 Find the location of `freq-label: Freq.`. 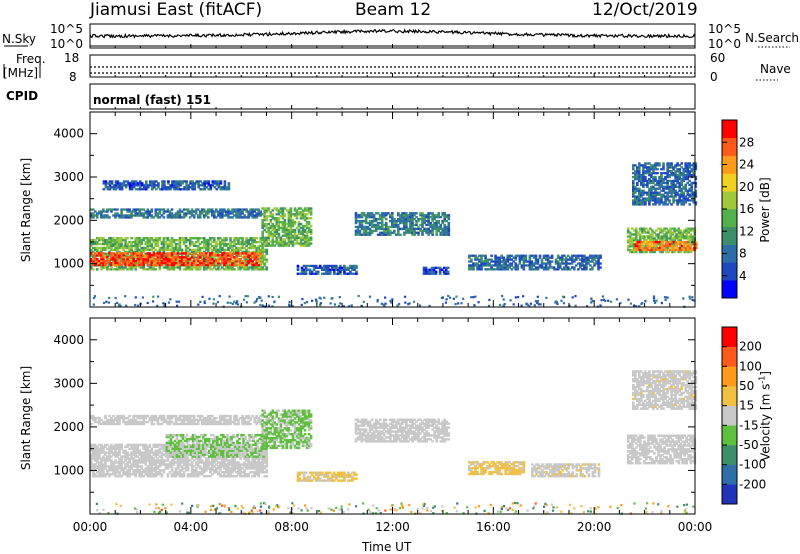

freq-label: Freq. is located at coordinates (31, 59).